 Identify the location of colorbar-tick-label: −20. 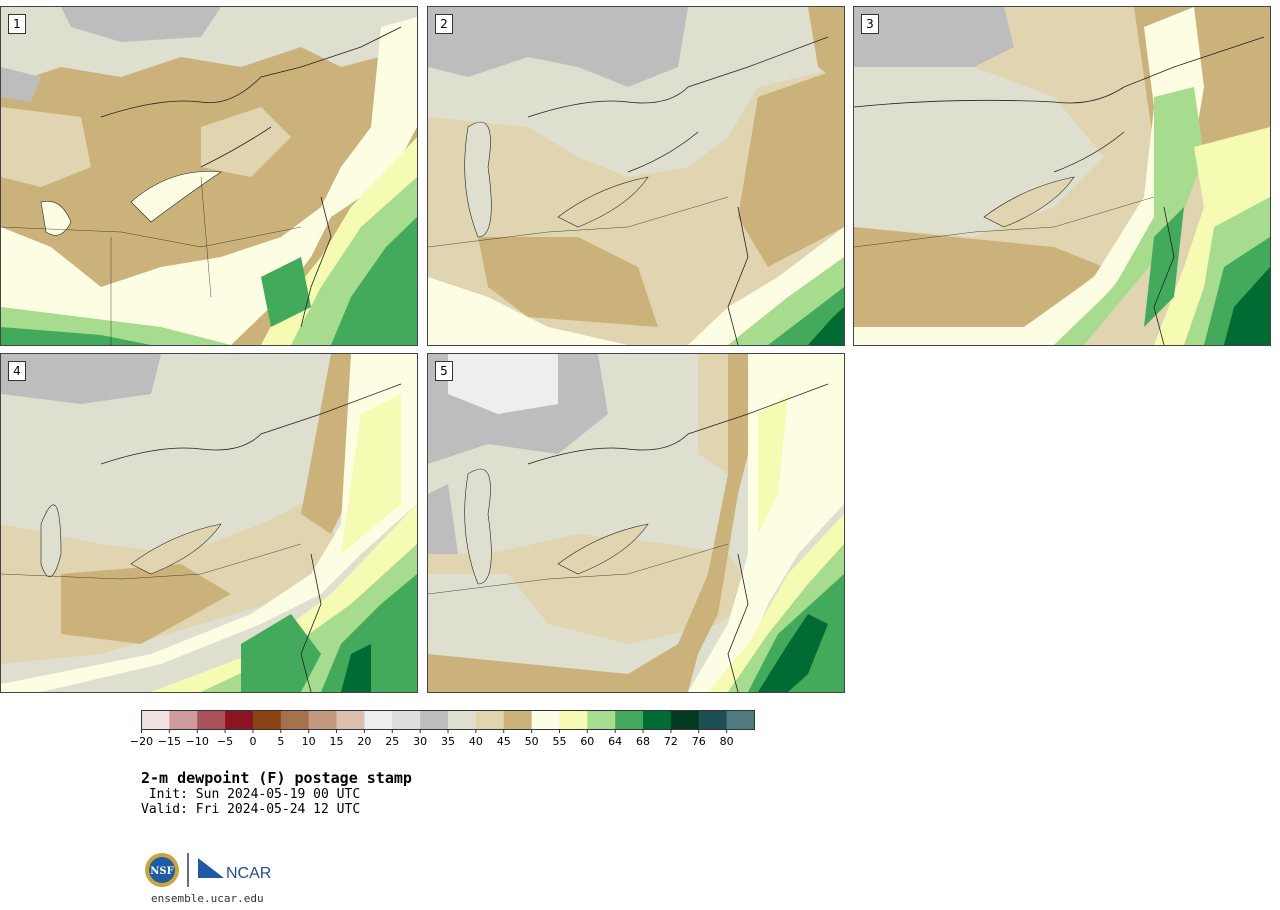
(141, 741).